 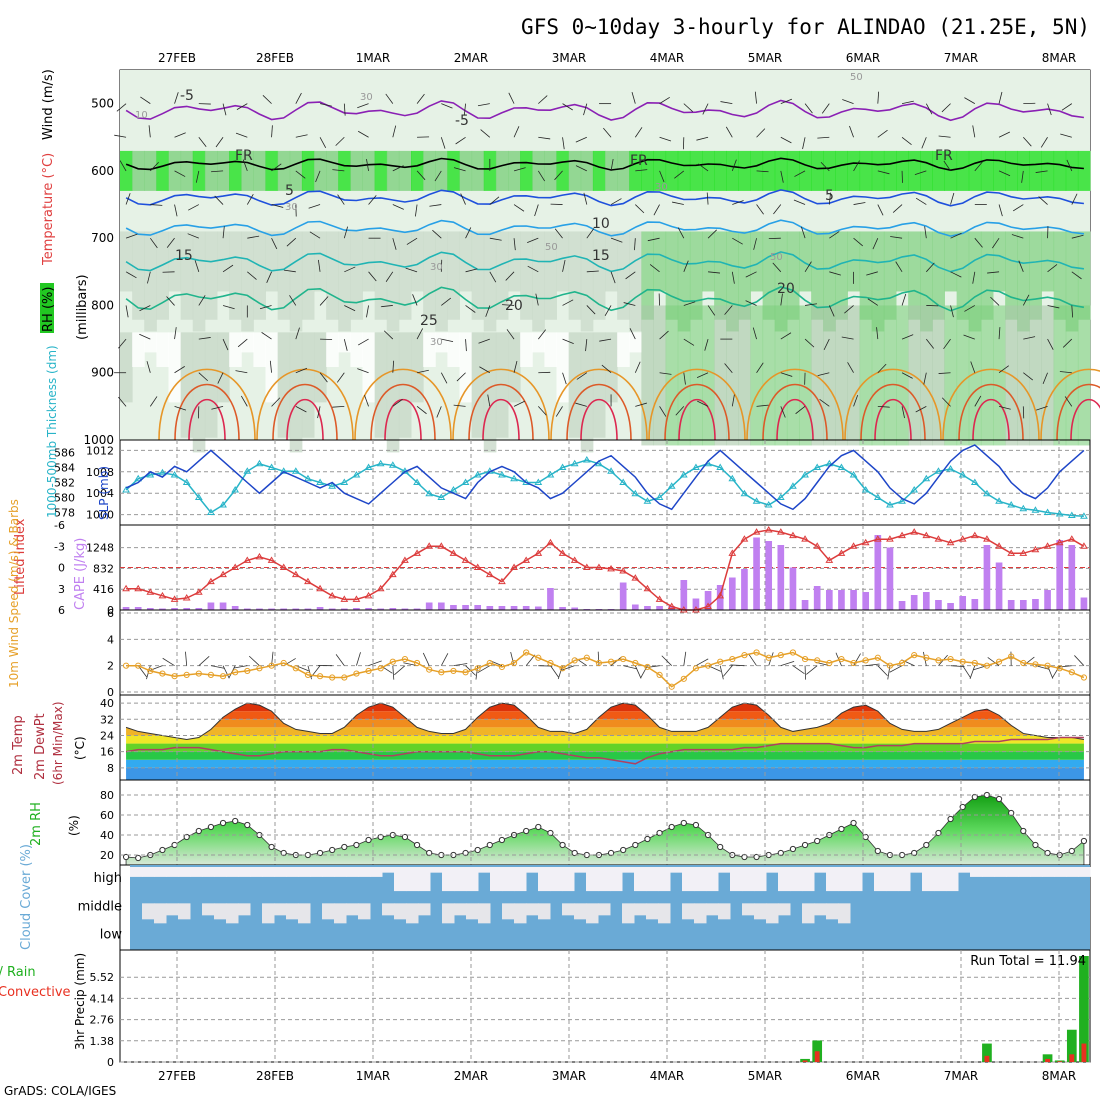 I want to click on date-label: 8MAR, so click(x=1059, y=1076).